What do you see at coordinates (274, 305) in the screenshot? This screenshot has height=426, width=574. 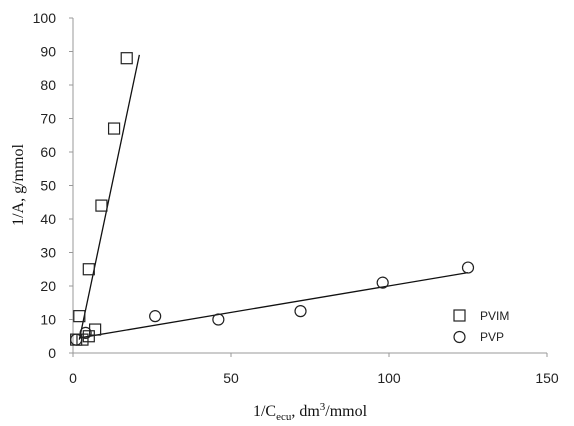 I see `fit-line-pvp` at bounding box center [274, 305].